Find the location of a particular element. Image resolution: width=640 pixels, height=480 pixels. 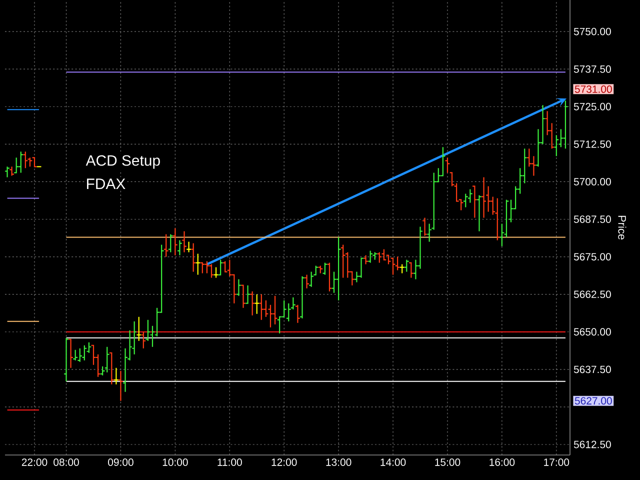

y-tick-label: 5750.00 is located at coordinates (592, 32).